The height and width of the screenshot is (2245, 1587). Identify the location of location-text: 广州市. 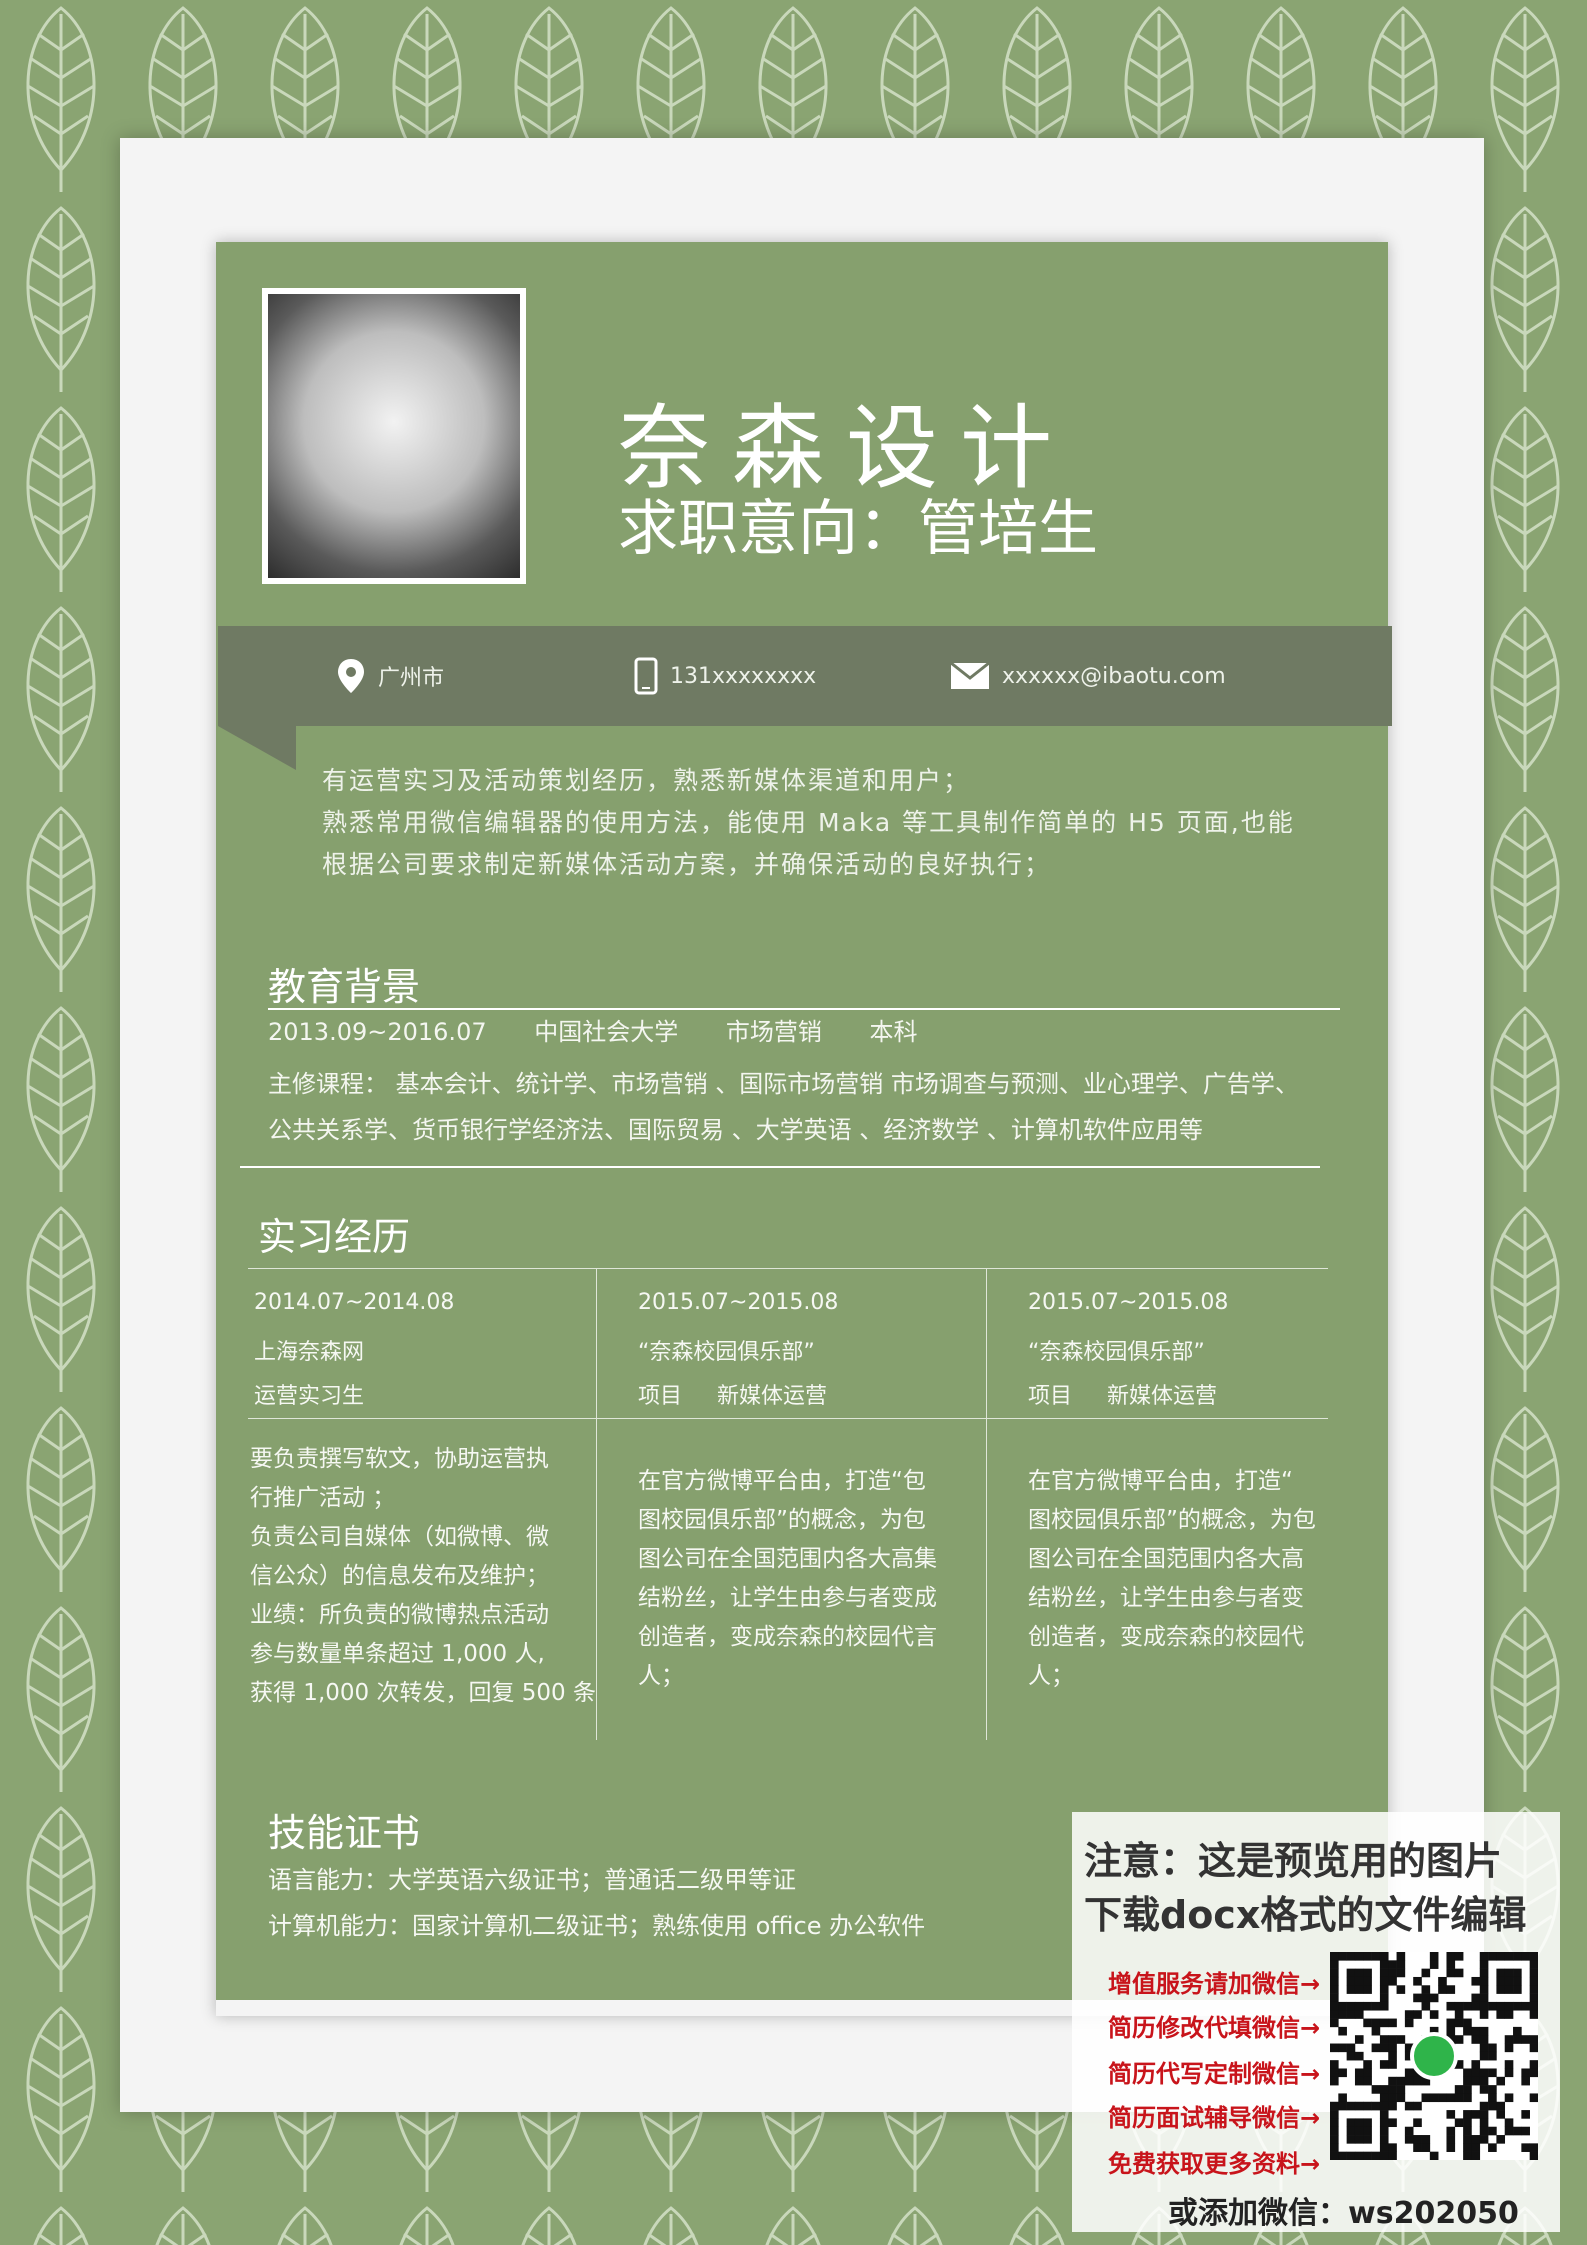
(411, 678).